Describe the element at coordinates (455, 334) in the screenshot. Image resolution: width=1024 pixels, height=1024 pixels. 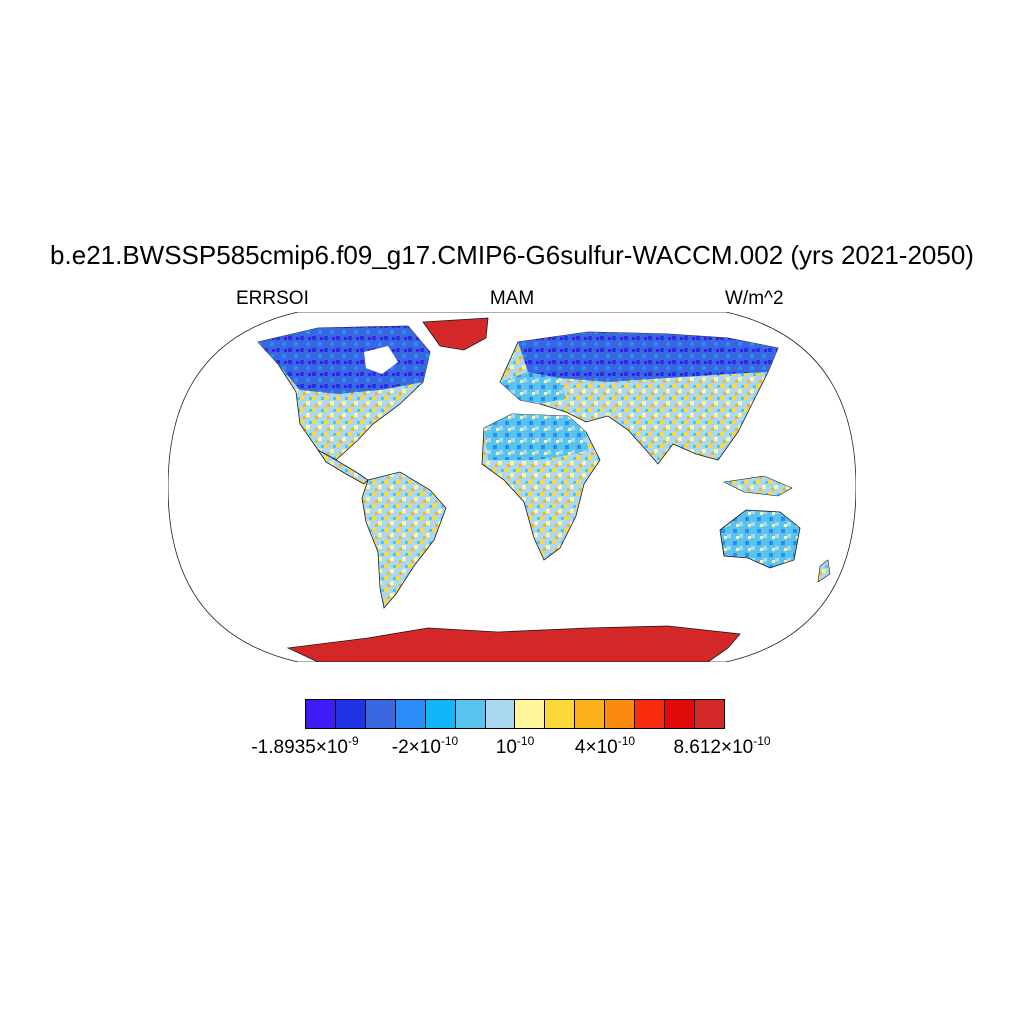
I see `land-greenland` at that location.